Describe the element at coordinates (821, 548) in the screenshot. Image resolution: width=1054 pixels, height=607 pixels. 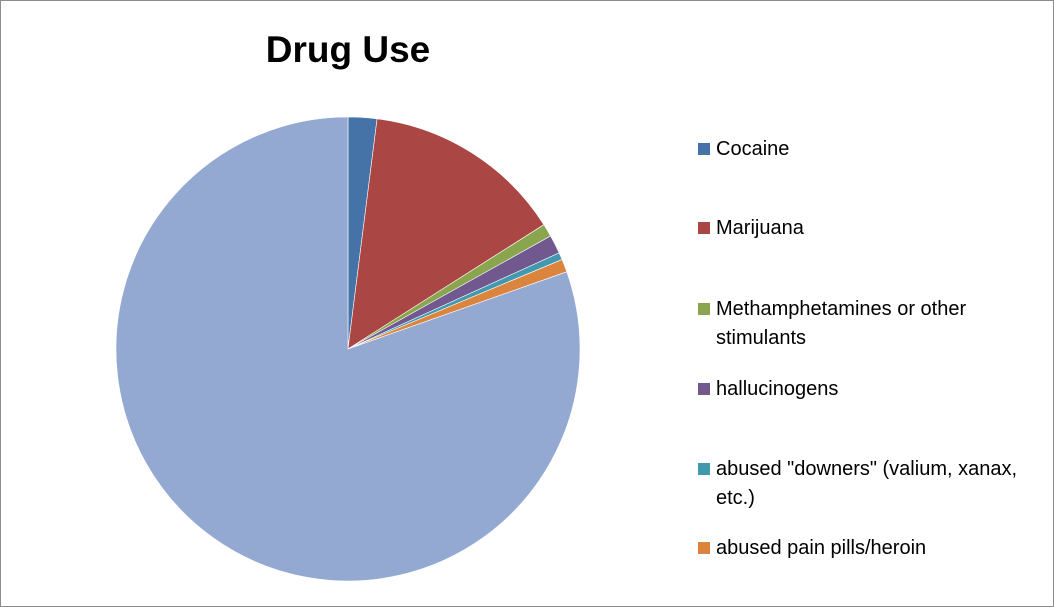
I see `legend-label: abused pain pills/heroin` at that location.